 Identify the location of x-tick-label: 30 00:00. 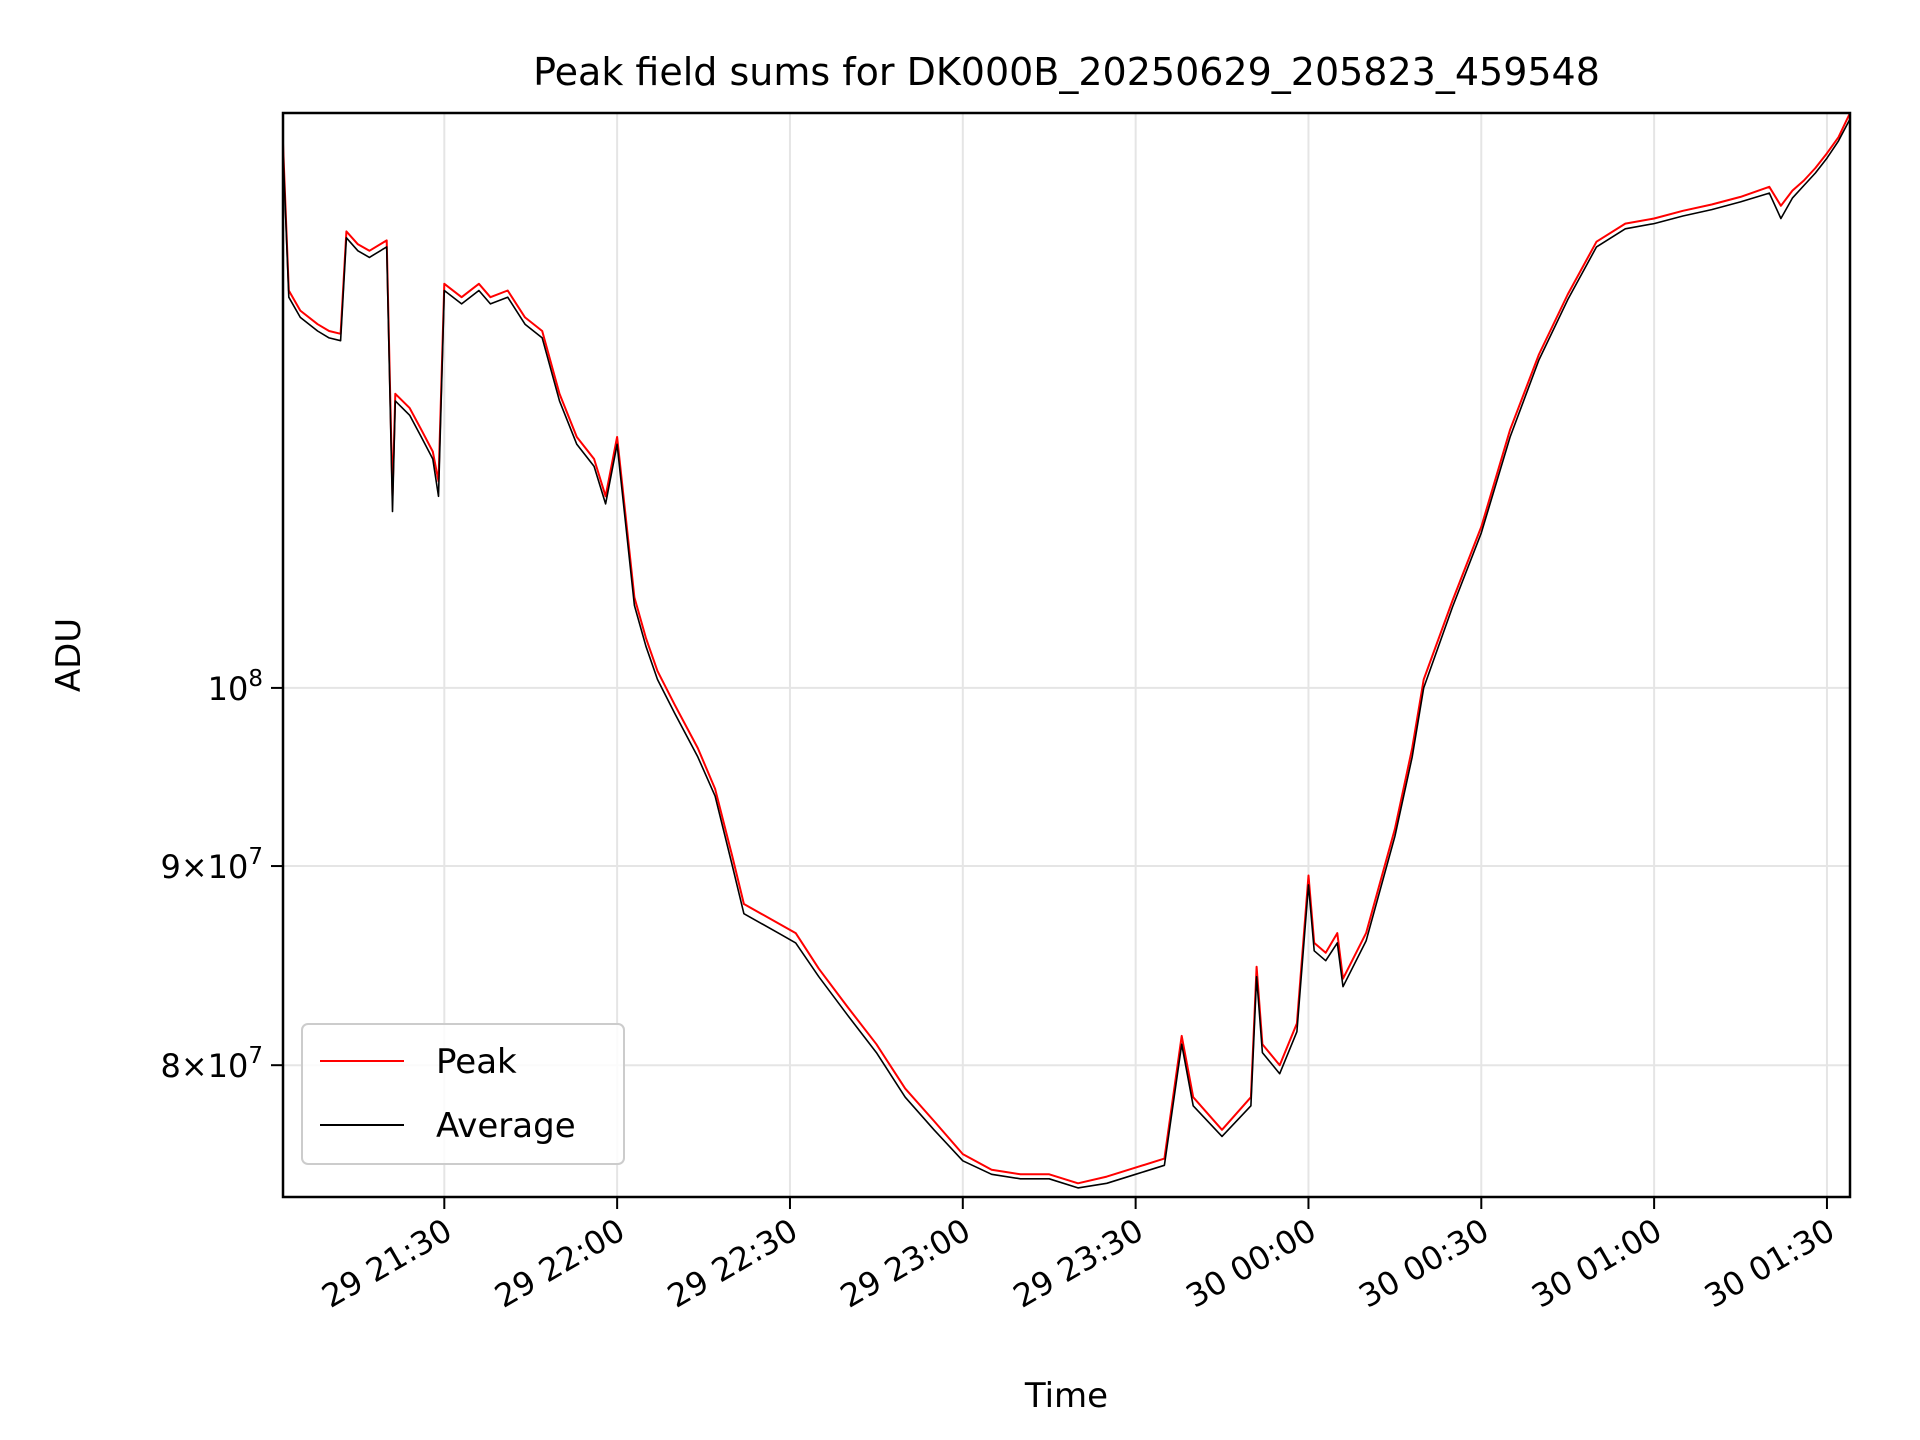
(1251, 1263).